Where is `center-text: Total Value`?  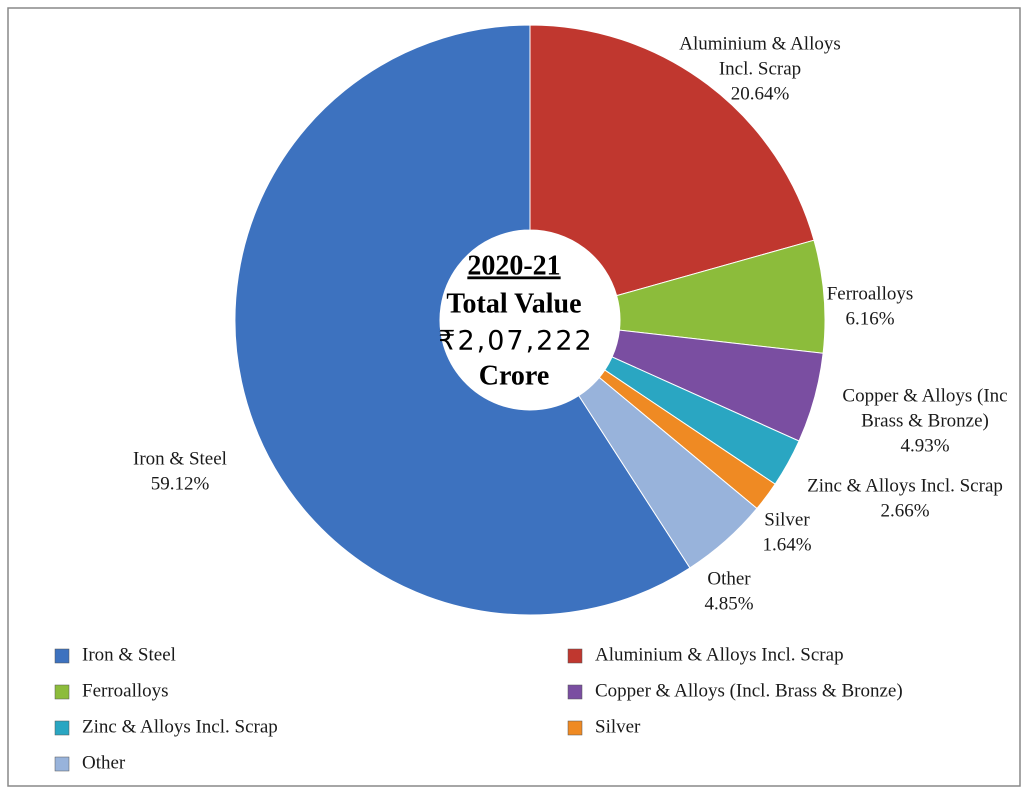 center-text: Total Value is located at coordinates (513, 303).